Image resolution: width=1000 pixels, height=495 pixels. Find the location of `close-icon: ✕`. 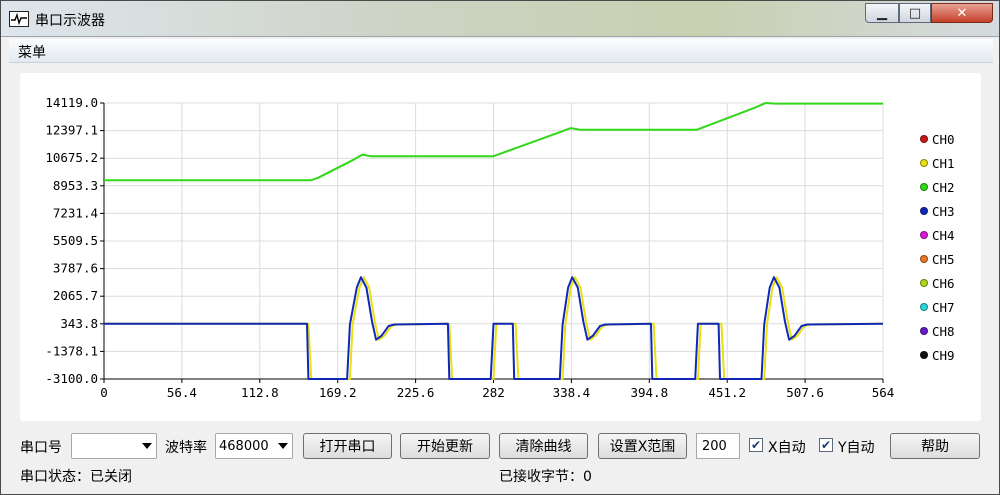

close-icon: ✕ is located at coordinates (962, 13).